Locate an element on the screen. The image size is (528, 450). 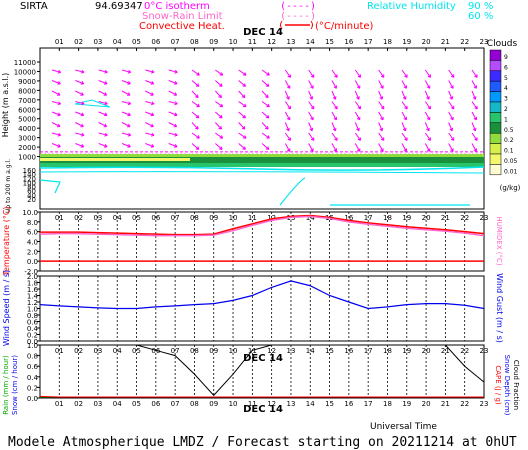
y-tick-label: 3000 is located at coordinates (27, 139).